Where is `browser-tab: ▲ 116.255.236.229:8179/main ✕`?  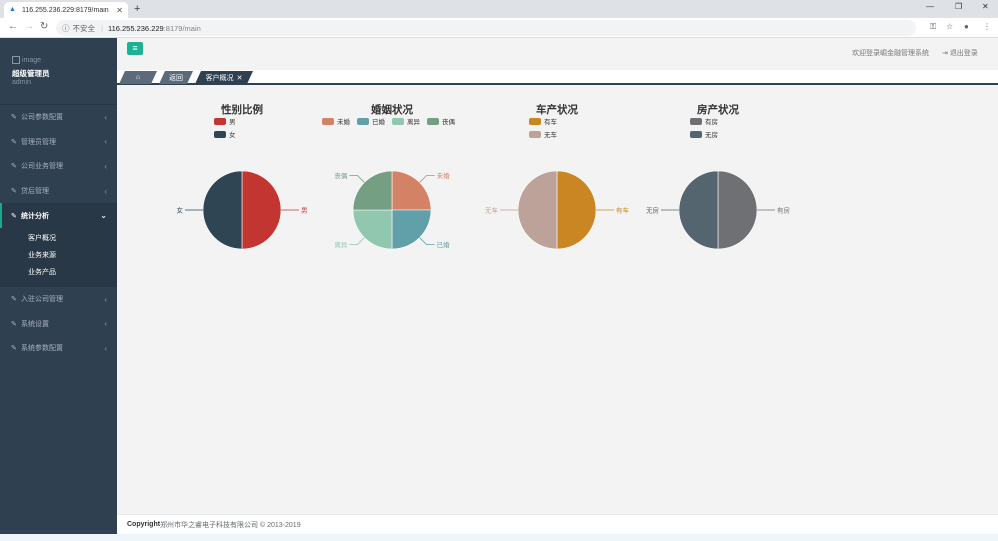 browser-tab: ▲ 116.255.236.229:8179/main ✕ is located at coordinates (66, 10).